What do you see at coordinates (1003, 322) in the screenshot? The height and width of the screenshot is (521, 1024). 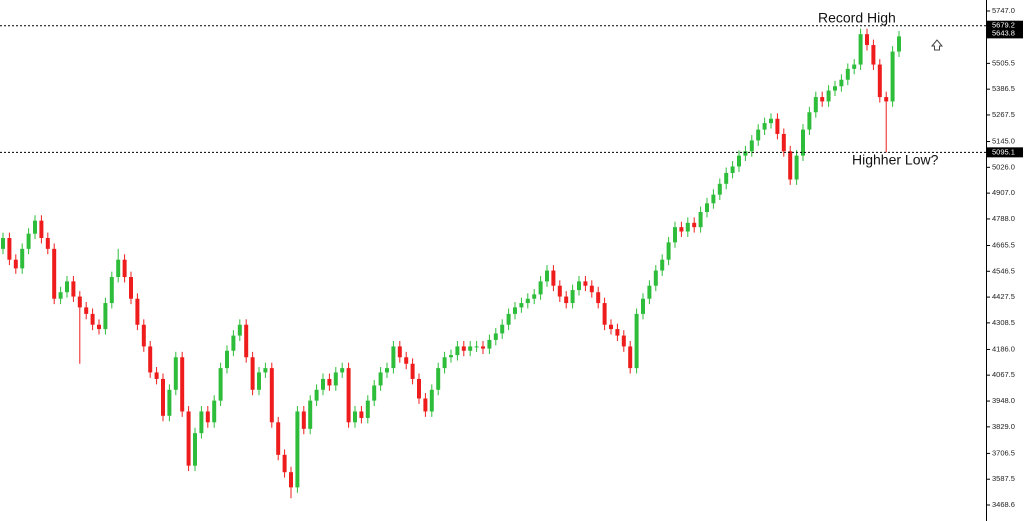 I see `y-tick-label: 4308.5` at bounding box center [1003, 322].